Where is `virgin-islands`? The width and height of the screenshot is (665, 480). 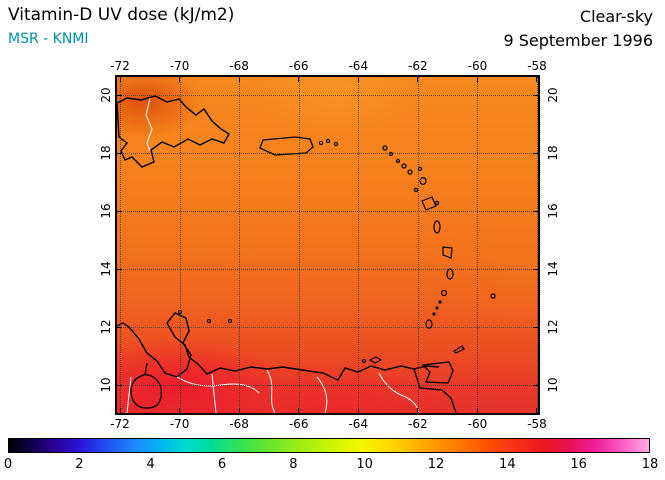 virgin-islands is located at coordinates (328, 142).